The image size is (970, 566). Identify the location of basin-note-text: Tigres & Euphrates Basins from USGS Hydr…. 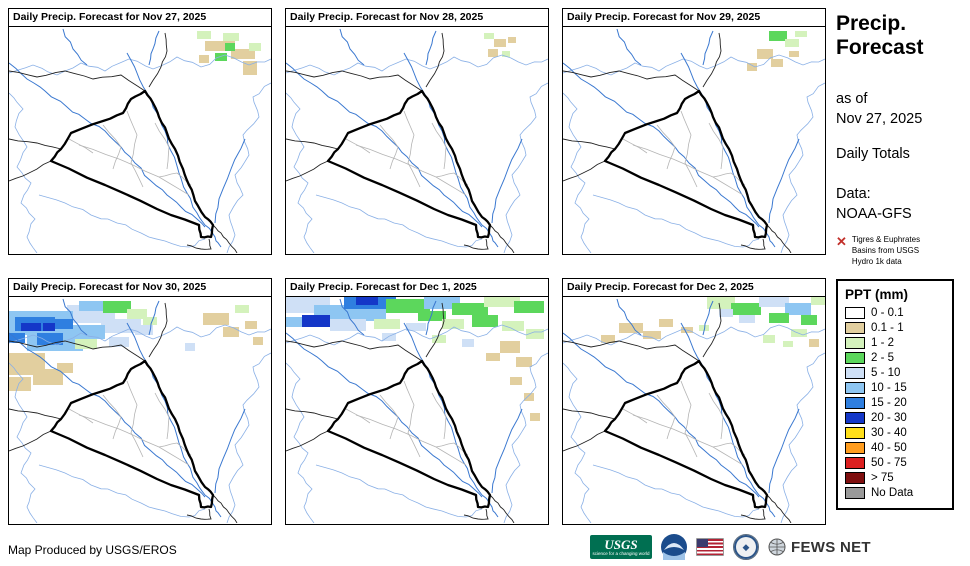
(886, 250).